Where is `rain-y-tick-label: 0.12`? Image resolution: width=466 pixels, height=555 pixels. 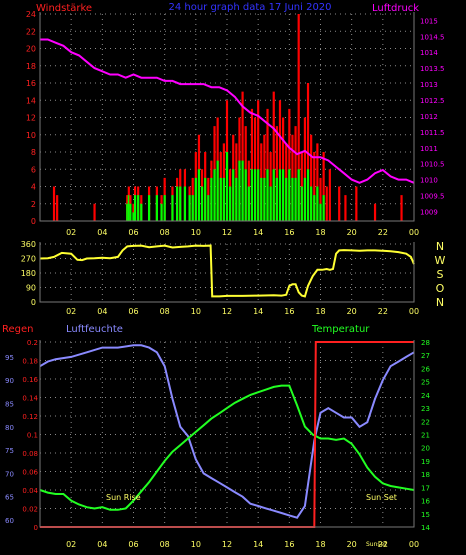
rain-y-tick-label: 0.12 is located at coordinates (30, 417).